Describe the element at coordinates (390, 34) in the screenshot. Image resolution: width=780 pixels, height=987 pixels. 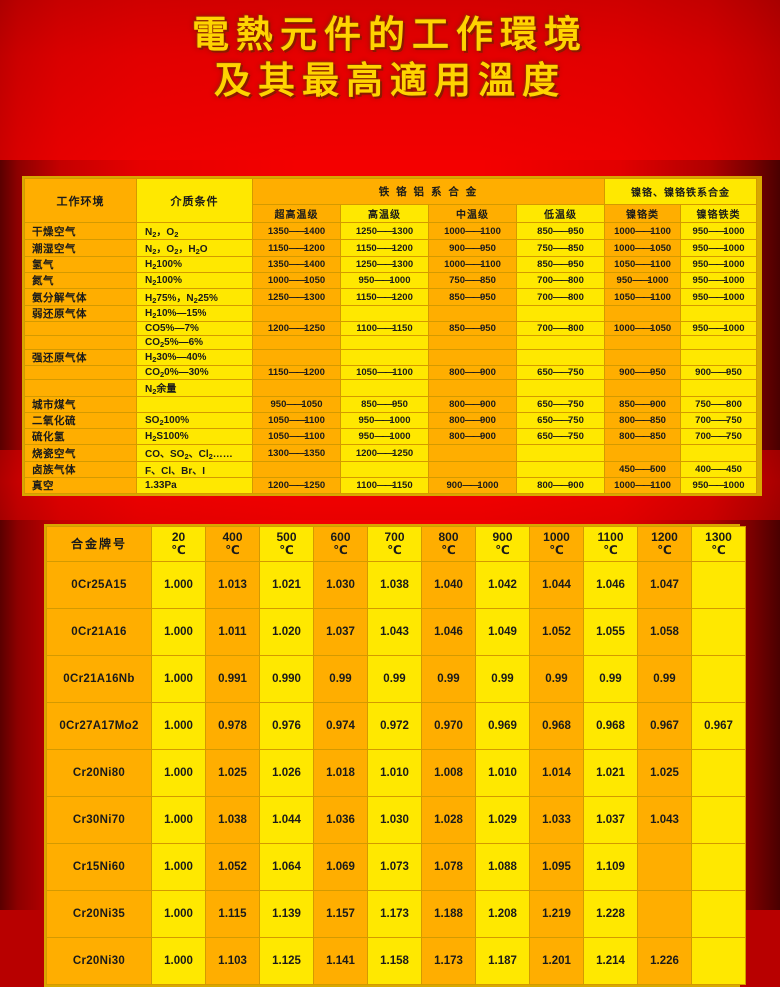
I see `main-title-line-1: 電熱元件的工作環境` at that location.